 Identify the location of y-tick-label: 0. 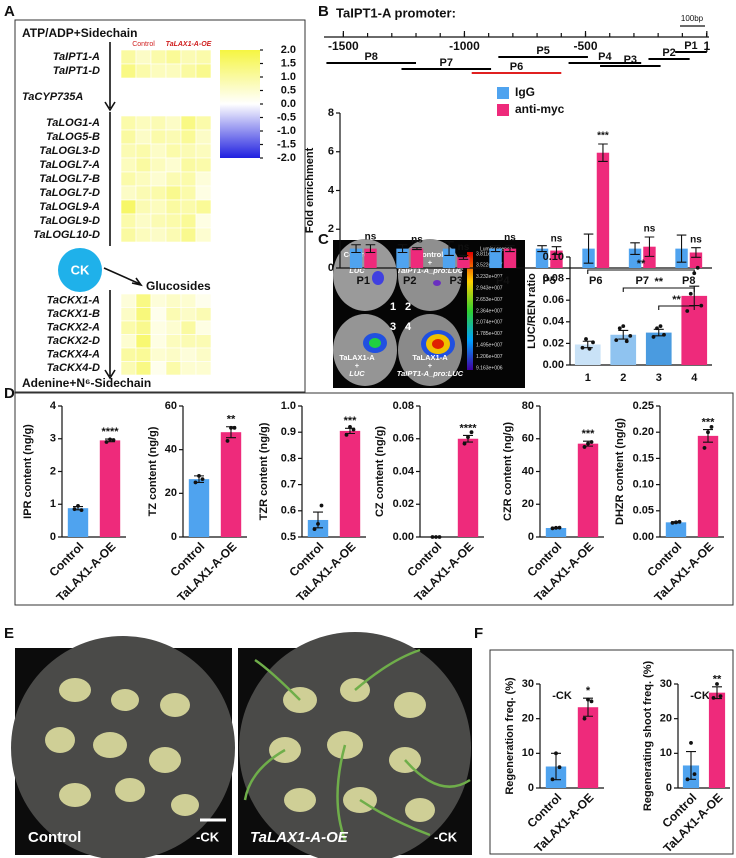
(669, 788).